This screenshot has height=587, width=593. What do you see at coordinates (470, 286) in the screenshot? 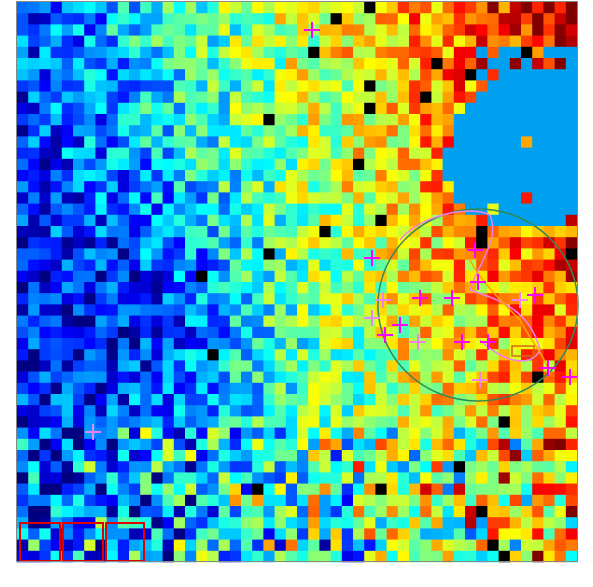
I see `contour` at bounding box center [470, 286].